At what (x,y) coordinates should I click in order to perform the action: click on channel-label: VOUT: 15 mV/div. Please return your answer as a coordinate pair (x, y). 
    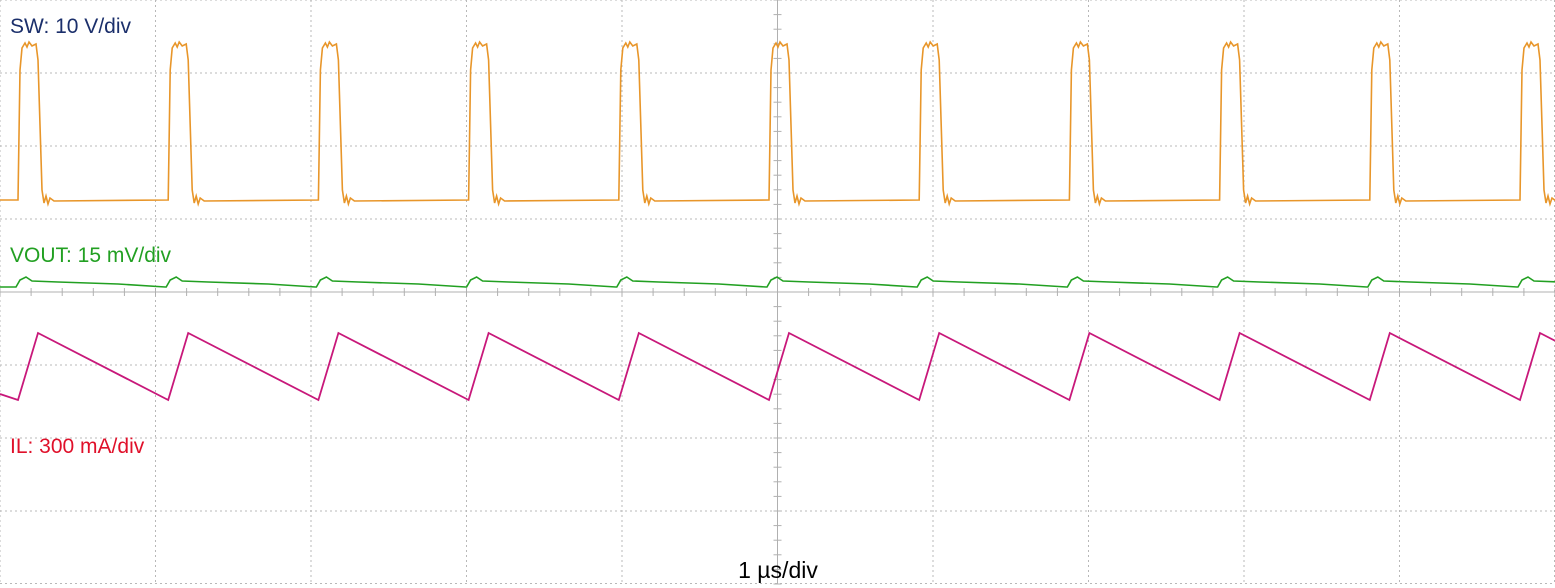
    Looking at the image, I should click on (91, 255).